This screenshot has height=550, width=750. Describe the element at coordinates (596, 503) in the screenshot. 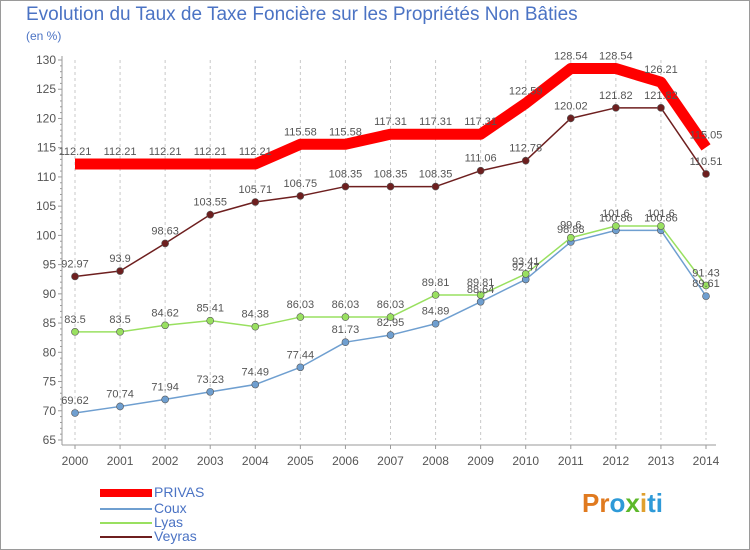

I see `logo-letter: Pr` at that location.